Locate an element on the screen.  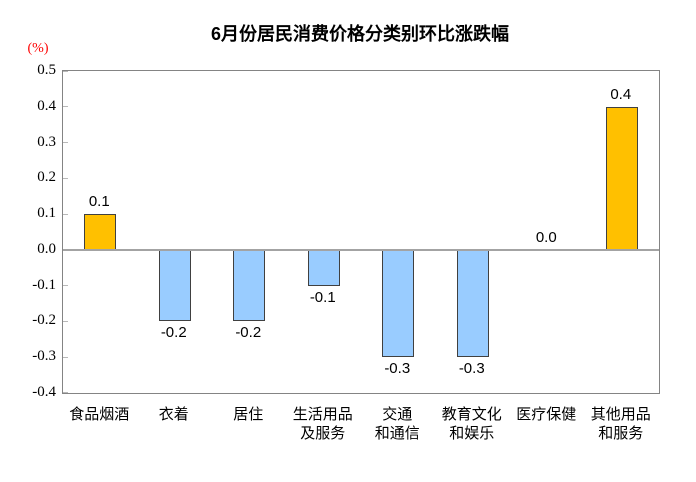
bar-value-label: 0.1 is located at coordinates (99, 202).